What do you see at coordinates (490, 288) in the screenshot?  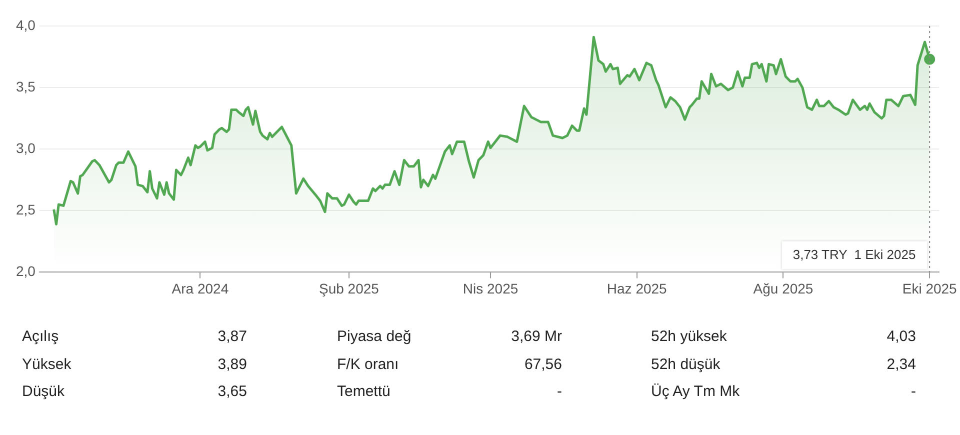 I see `x-tick-label: Nis 2025` at bounding box center [490, 288].